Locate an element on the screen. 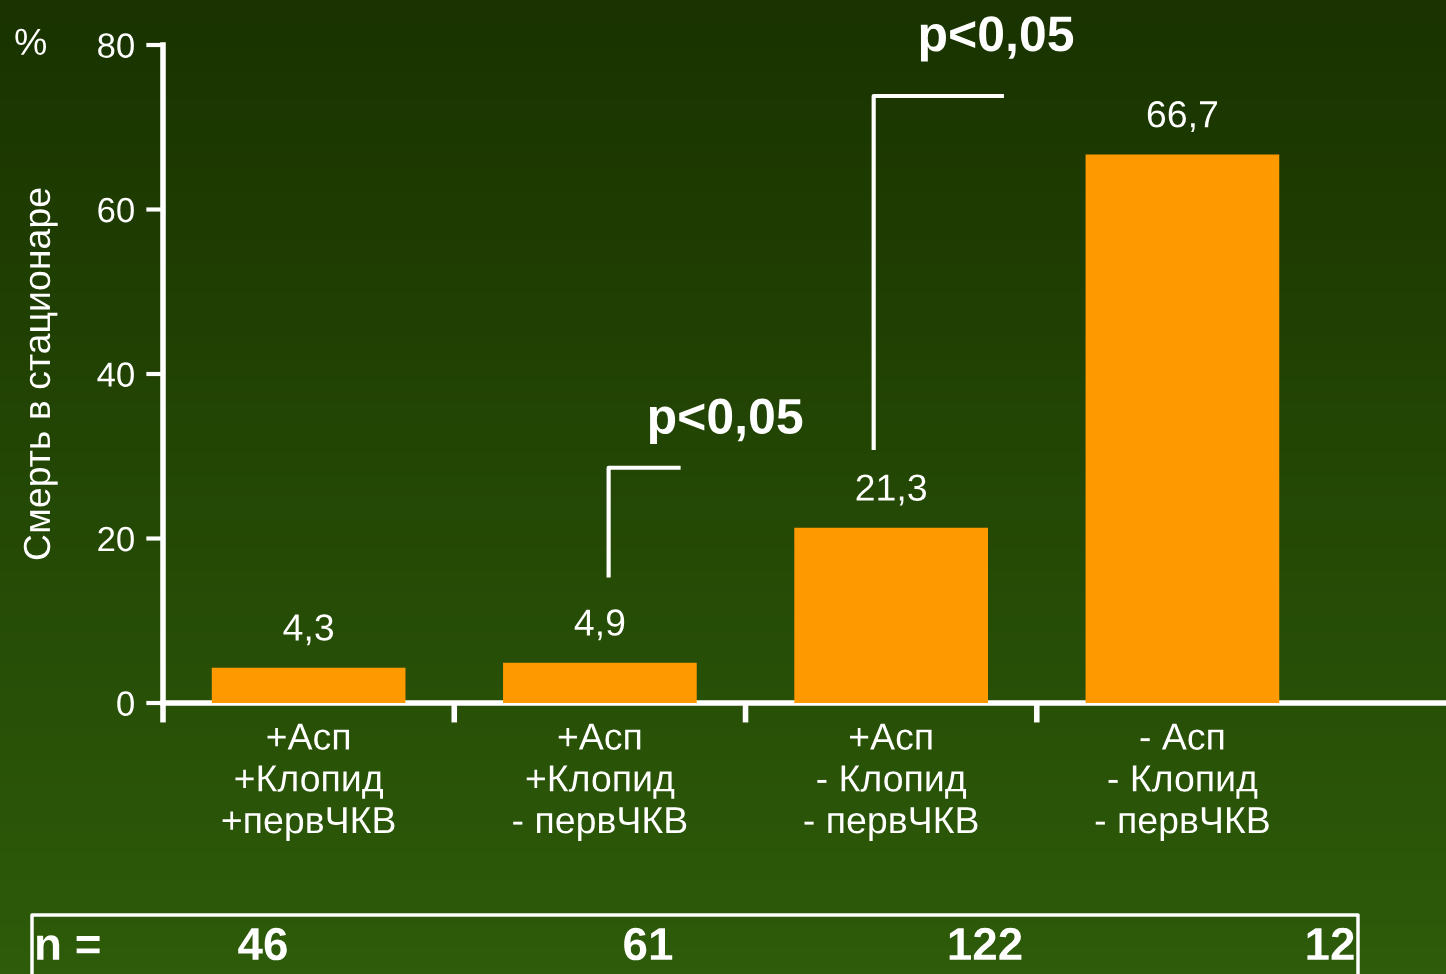 The width and height of the screenshot is (1446, 974). x-tick-label: - Асп - Клопид - первЧКВ is located at coordinates (1182, 782).